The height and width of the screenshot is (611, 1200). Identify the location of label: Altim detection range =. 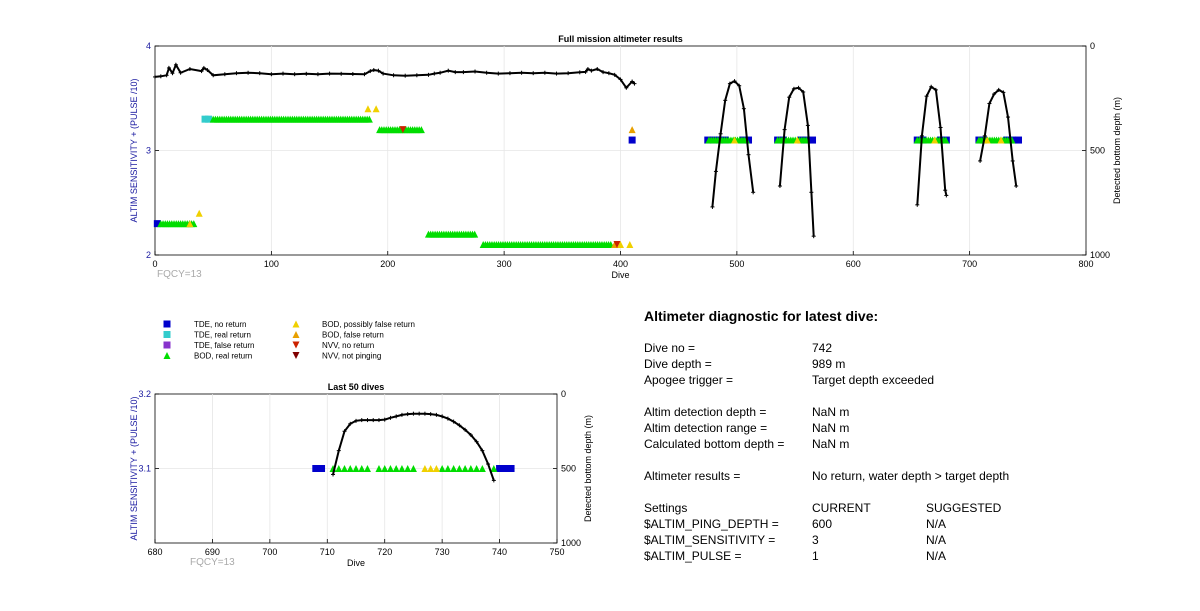
(706, 428).